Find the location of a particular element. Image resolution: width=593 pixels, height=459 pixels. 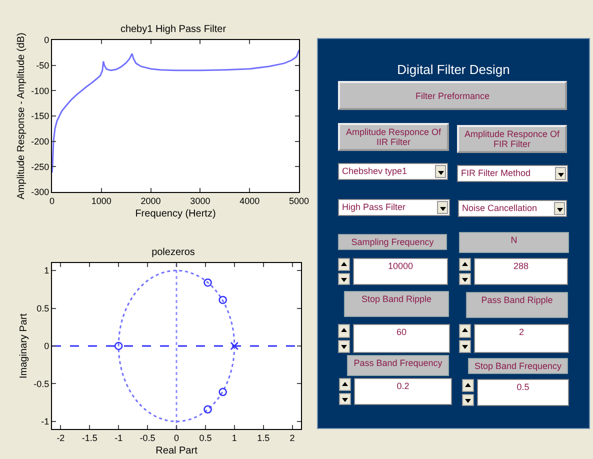

x-tick-label: -0.5 is located at coordinates (148, 437).